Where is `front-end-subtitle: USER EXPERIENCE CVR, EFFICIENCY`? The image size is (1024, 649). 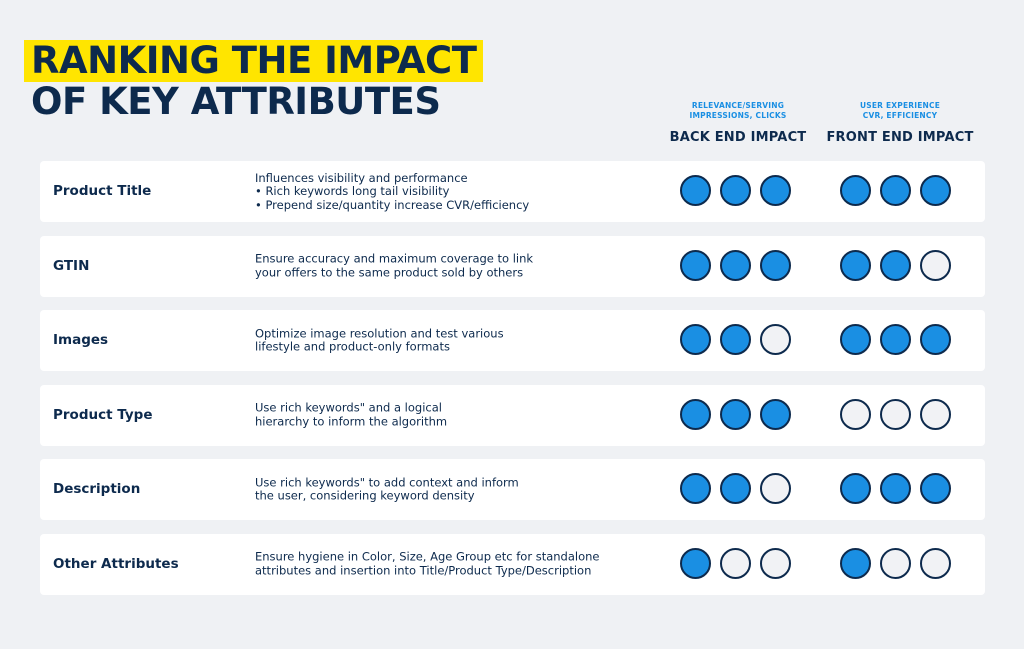 front-end-subtitle: USER EXPERIENCE CVR, EFFICIENCY is located at coordinates (900, 110).